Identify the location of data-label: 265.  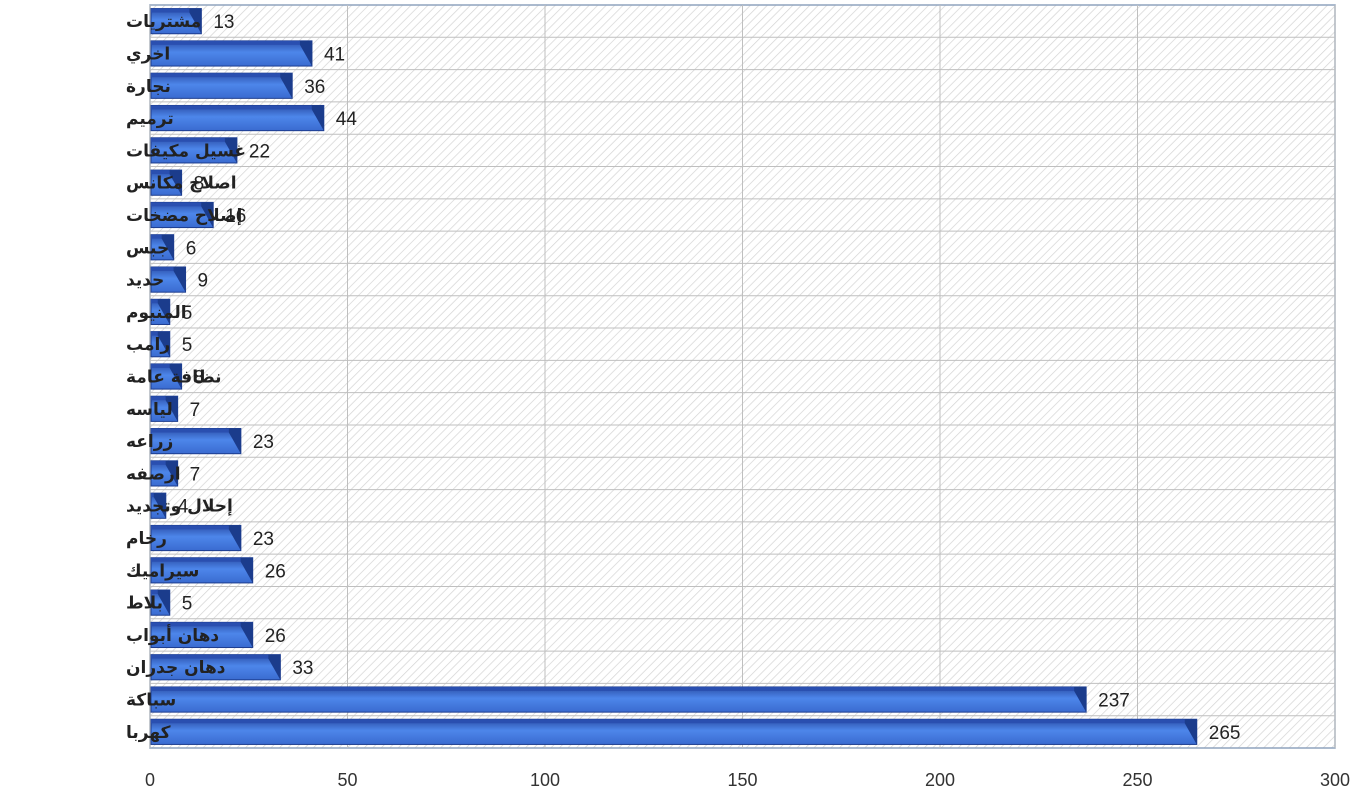
(1225, 733).